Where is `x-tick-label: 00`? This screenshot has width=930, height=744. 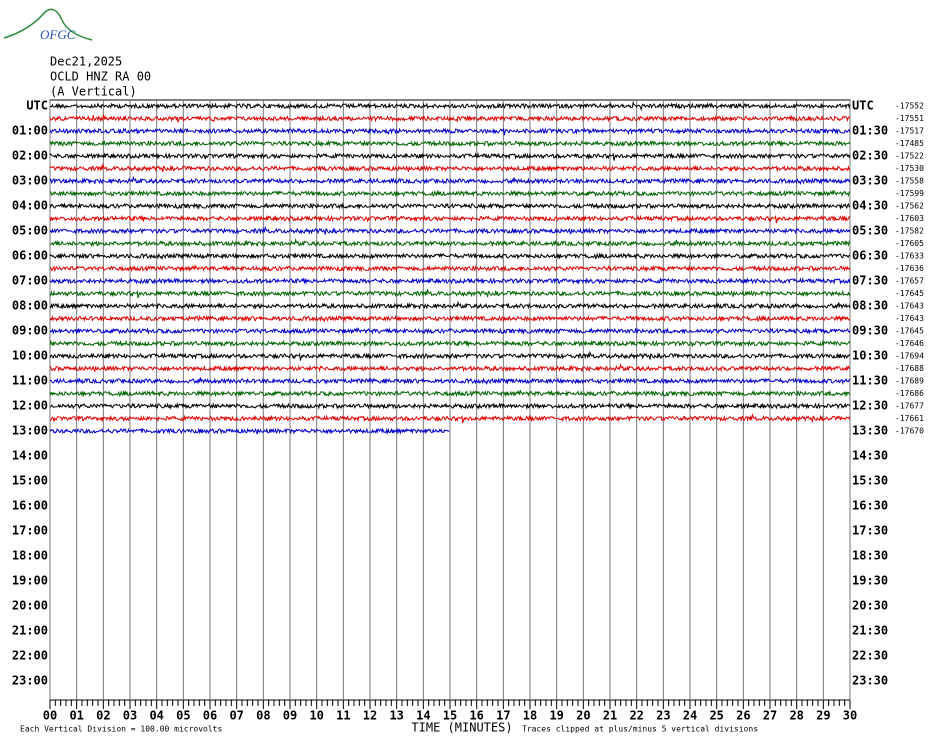 x-tick-label: 00 is located at coordinates (50, 716).